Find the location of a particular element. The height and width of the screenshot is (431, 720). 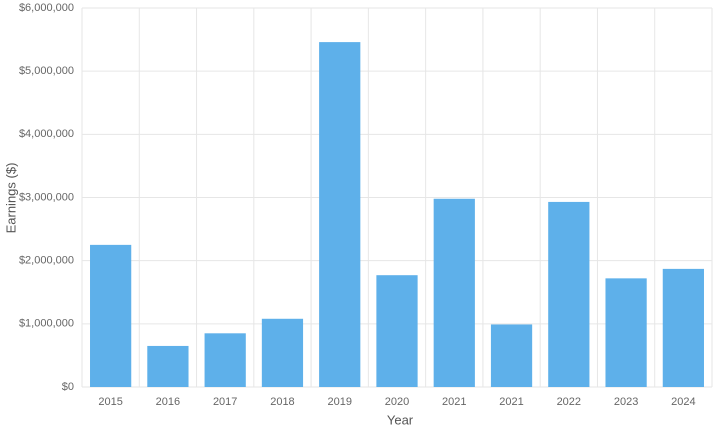

x-tick-label: 2018 is located at coordinates (282, 402).